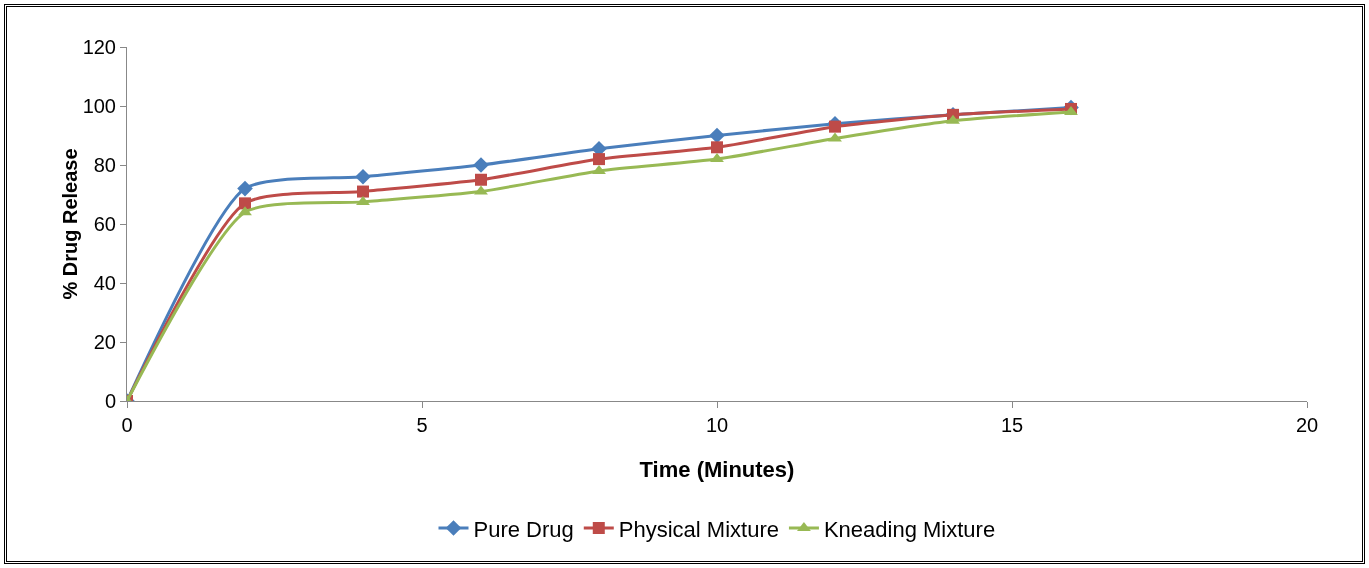 This screenshot has height=568, width=1369. What do you see at coordinates (127, 425) in the screenshot?
I see `x-tick-label: 0` at bounding box center [127, 425].